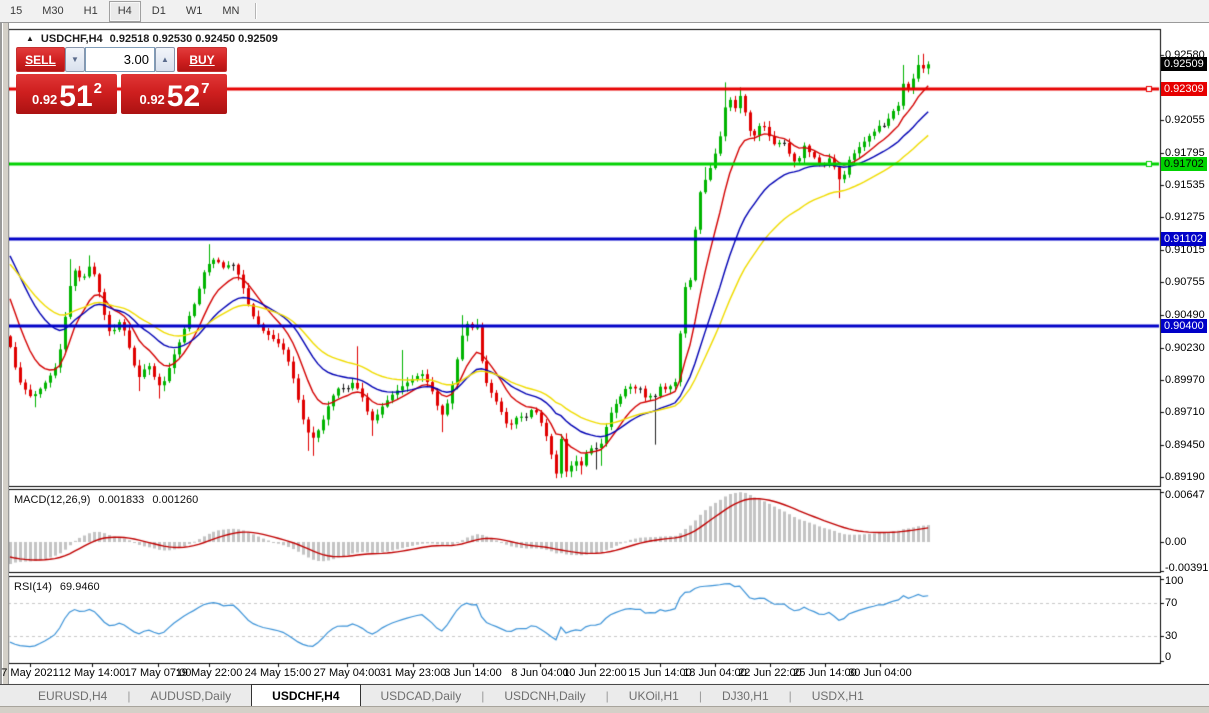  I want to click on sell-price-big: 51, so click(76, 96).